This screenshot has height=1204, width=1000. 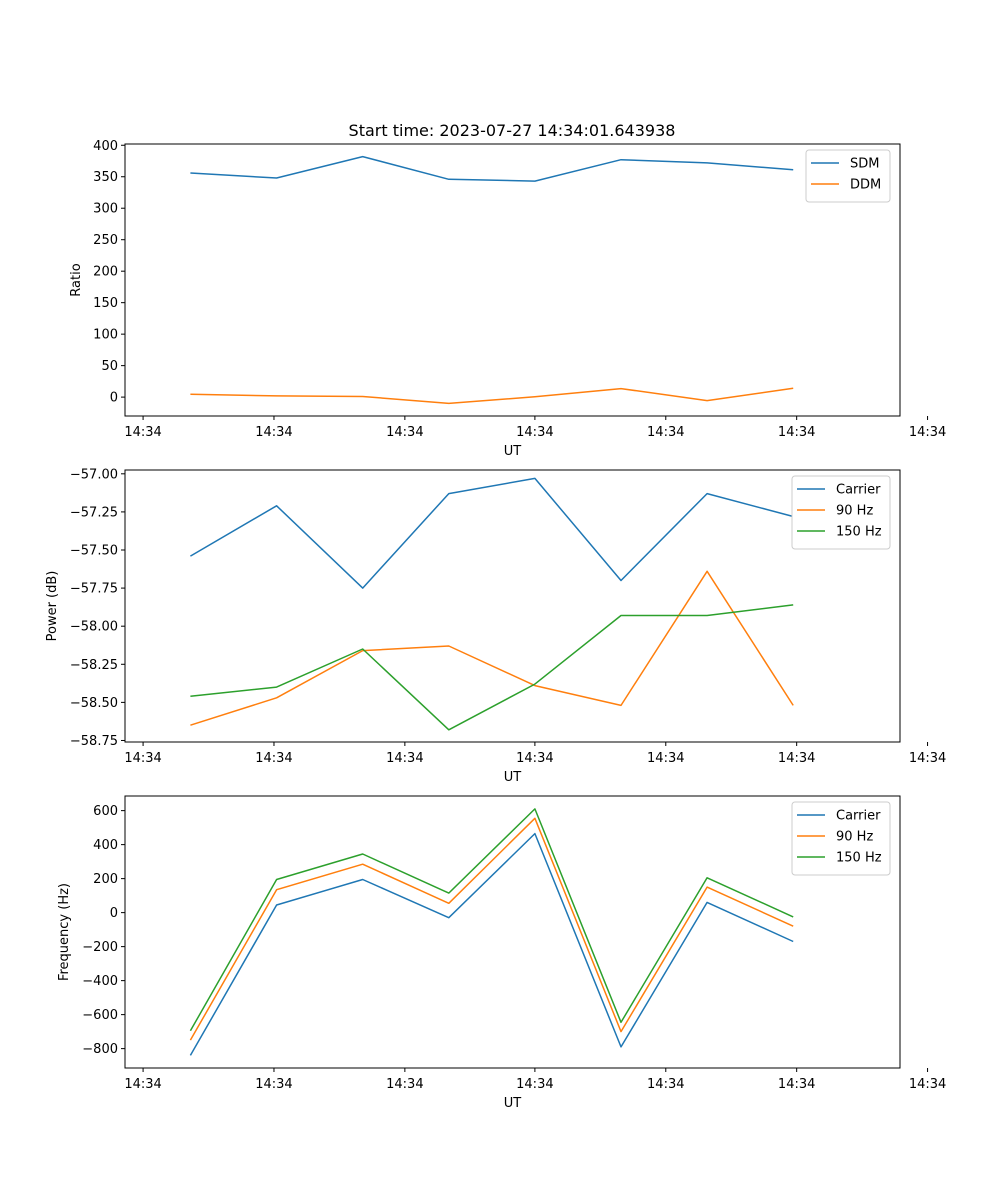 What do you see at coordinates (94, 741) in the screenshot?
I see `y-tick-label: −58.75` at bounding box center [94, 741].